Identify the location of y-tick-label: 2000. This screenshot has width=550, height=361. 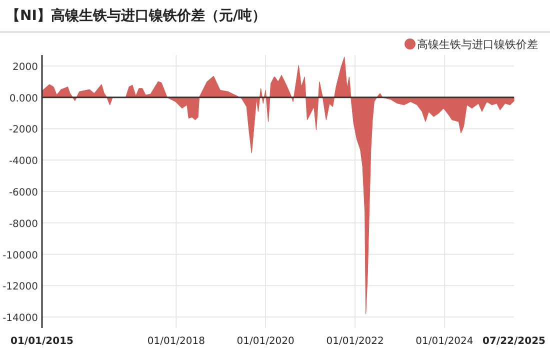
(25, 67).